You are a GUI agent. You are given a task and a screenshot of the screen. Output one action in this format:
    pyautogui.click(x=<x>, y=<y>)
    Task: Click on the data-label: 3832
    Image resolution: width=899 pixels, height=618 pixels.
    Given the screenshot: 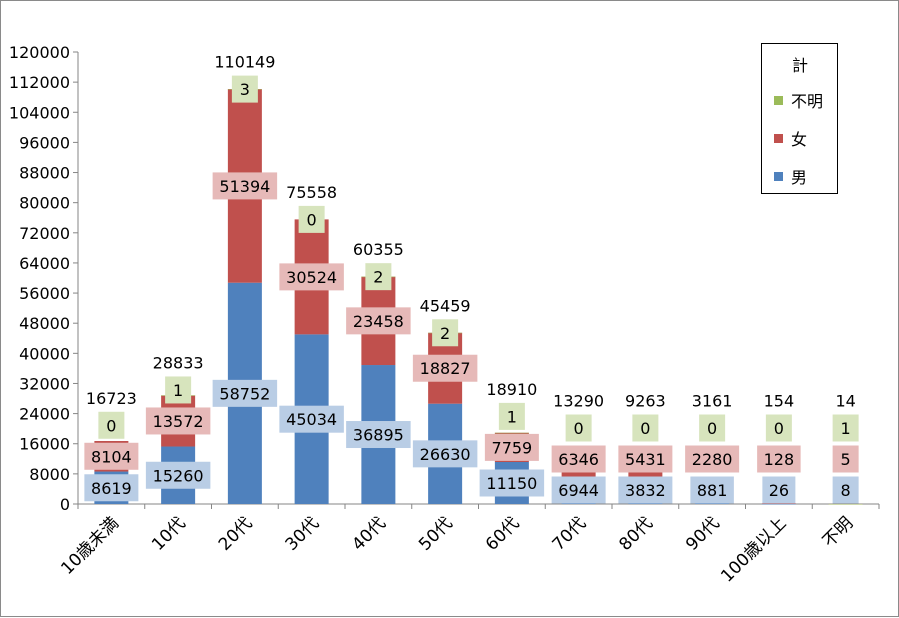 What is the action you would take?
    pyautogui.click(x=645, y=490)
    